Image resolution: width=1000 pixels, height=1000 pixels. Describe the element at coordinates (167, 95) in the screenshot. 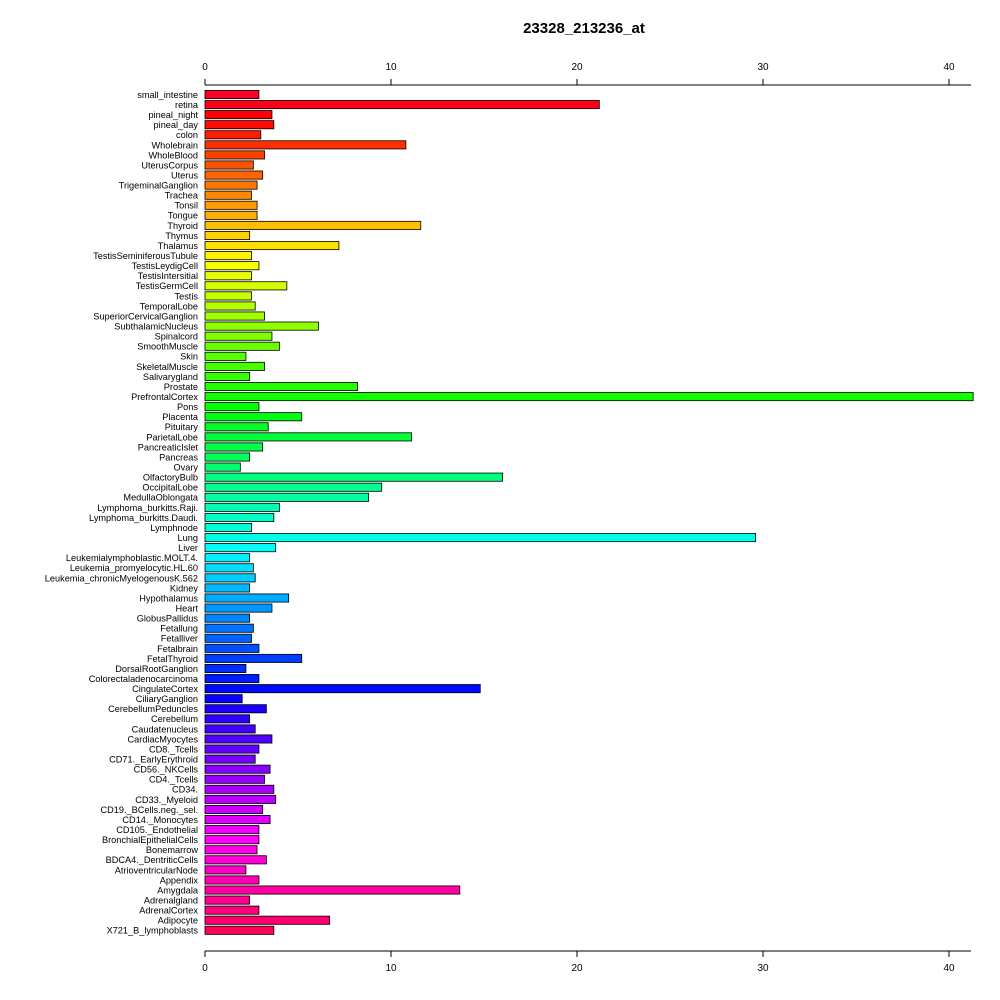

I see `category-label: small_intestine` at that location.